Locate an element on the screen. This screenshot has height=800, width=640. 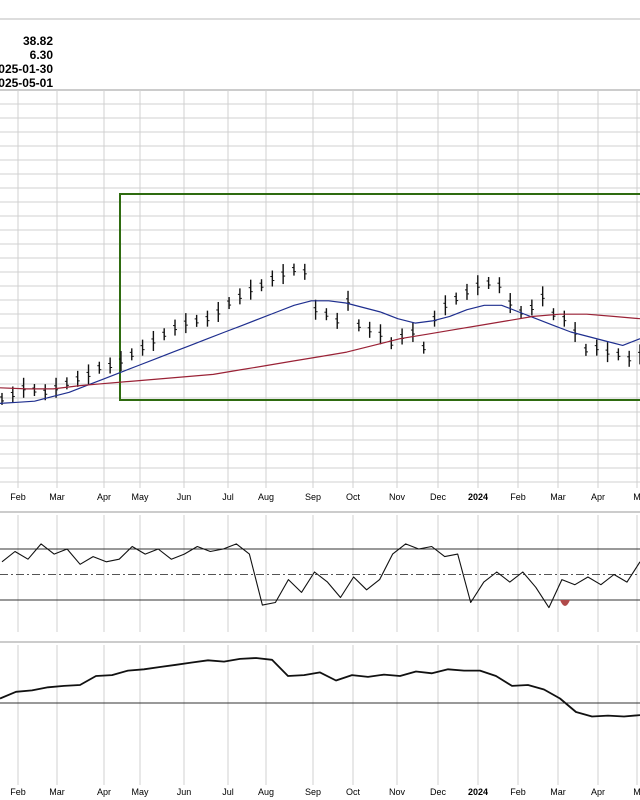
header-value-3: 025-01-30 is located at coordinates (26, 69).